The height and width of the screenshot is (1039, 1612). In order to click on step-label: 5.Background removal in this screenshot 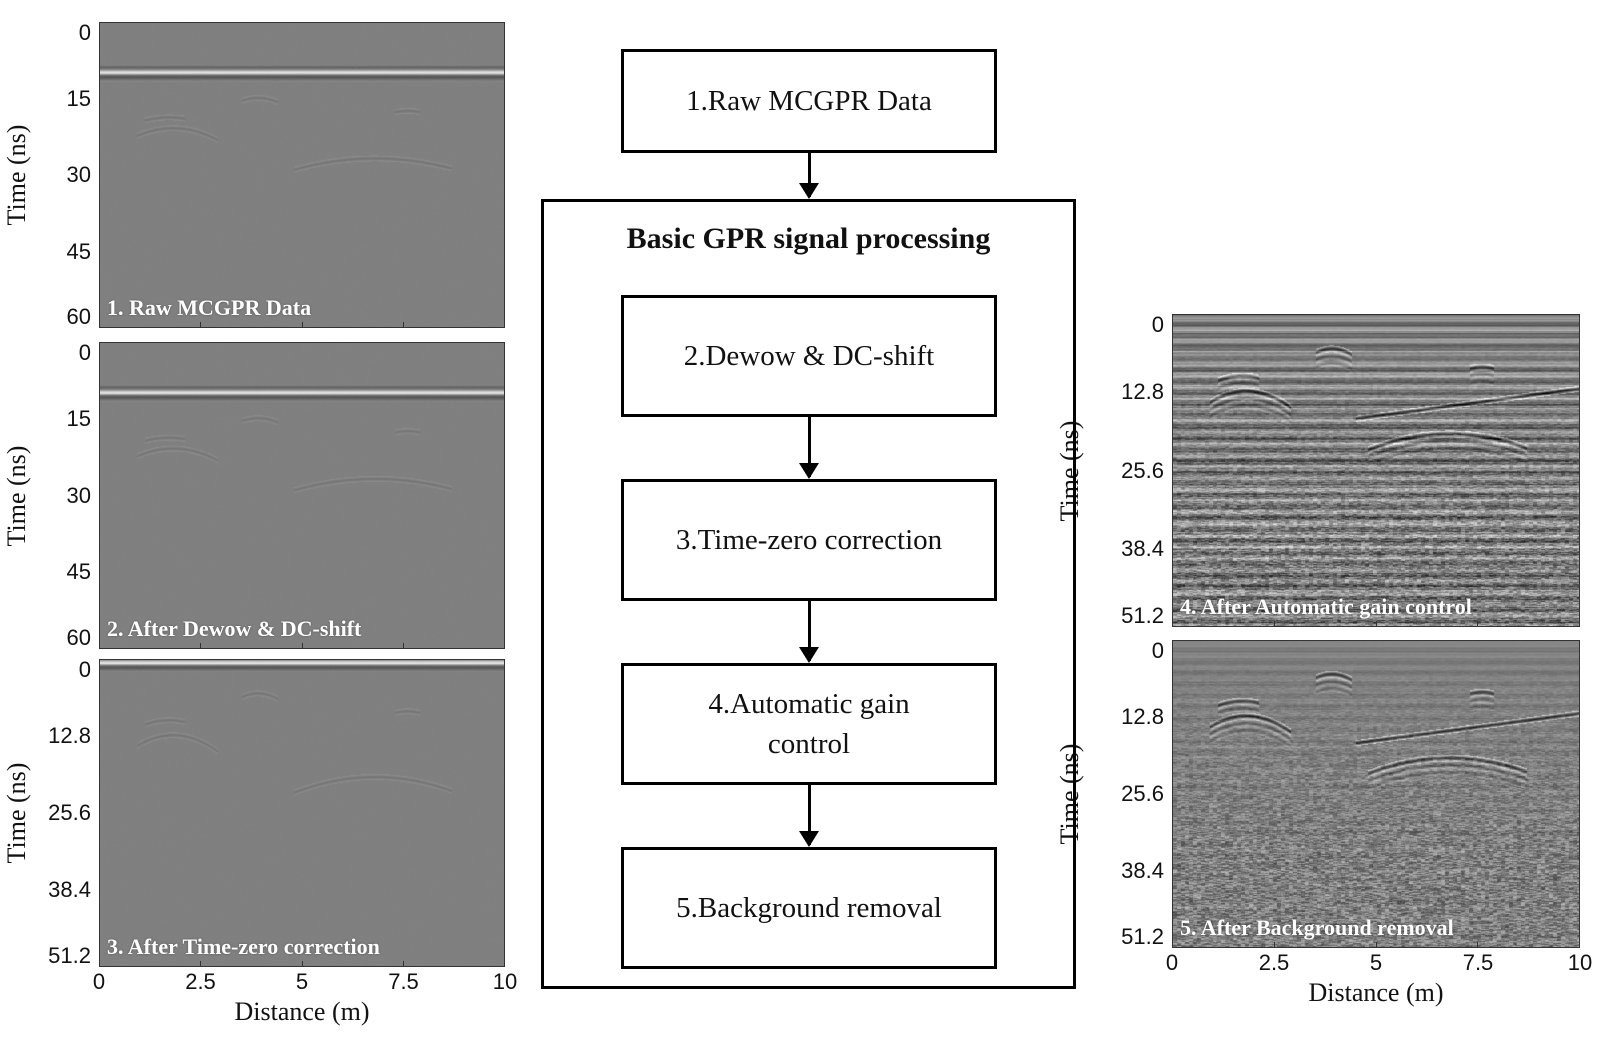, I will do `click(809, 908)`.